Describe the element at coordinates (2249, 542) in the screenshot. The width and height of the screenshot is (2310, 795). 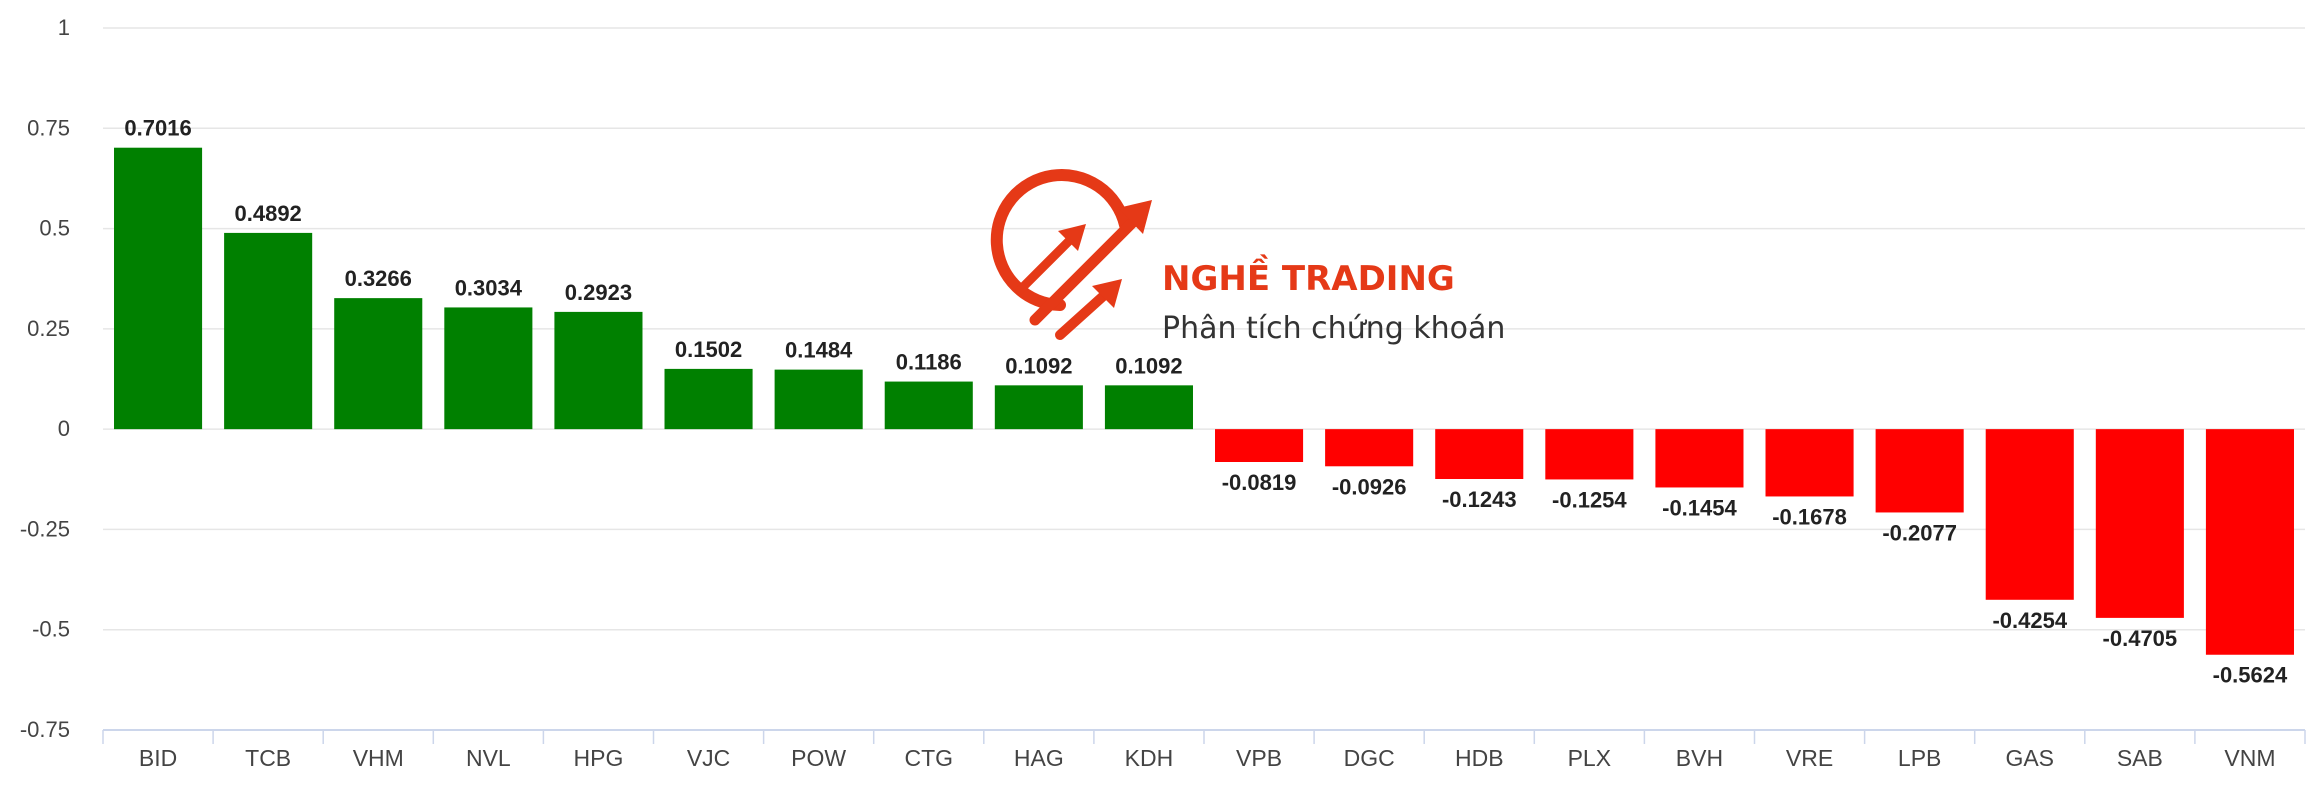
I see `bar-vnm` at that location.